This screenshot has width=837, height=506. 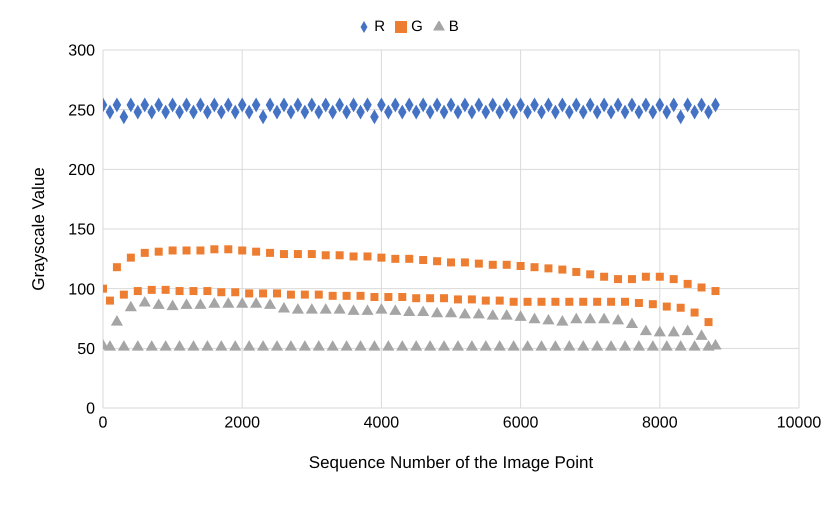 What do you see at coordinates (82, 111) in the screenshot?
I see `y-tick-label: 250` at bounding box center [82, 111].